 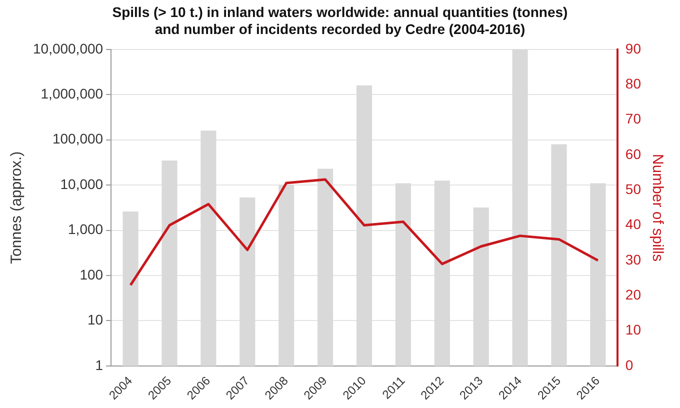 What do you see at coordinates (78, 138) in the screenshot?
I see `y-tick-label: 100,000` at bounding box center [78, 138].